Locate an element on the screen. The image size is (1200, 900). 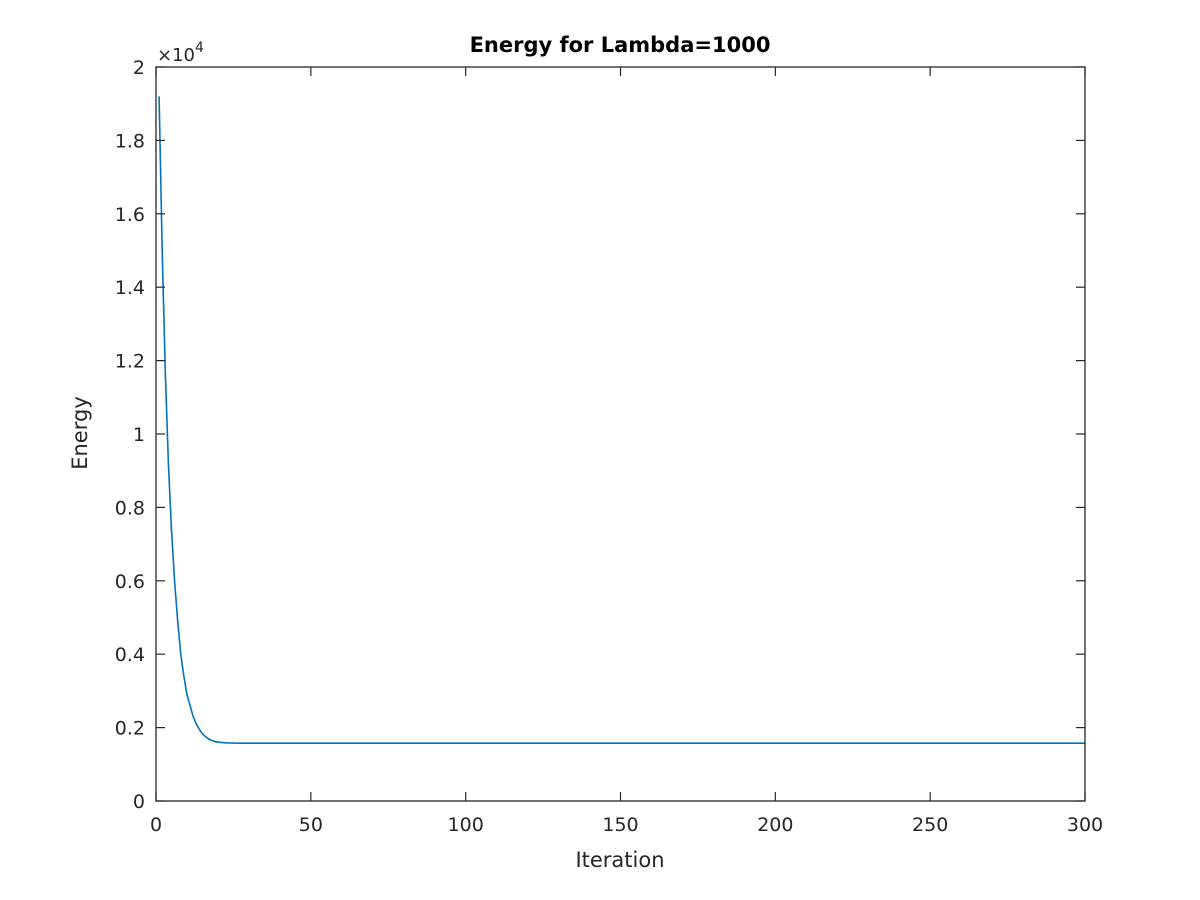
y-tick-label: 0.6 is located at coordinates (130, 582).